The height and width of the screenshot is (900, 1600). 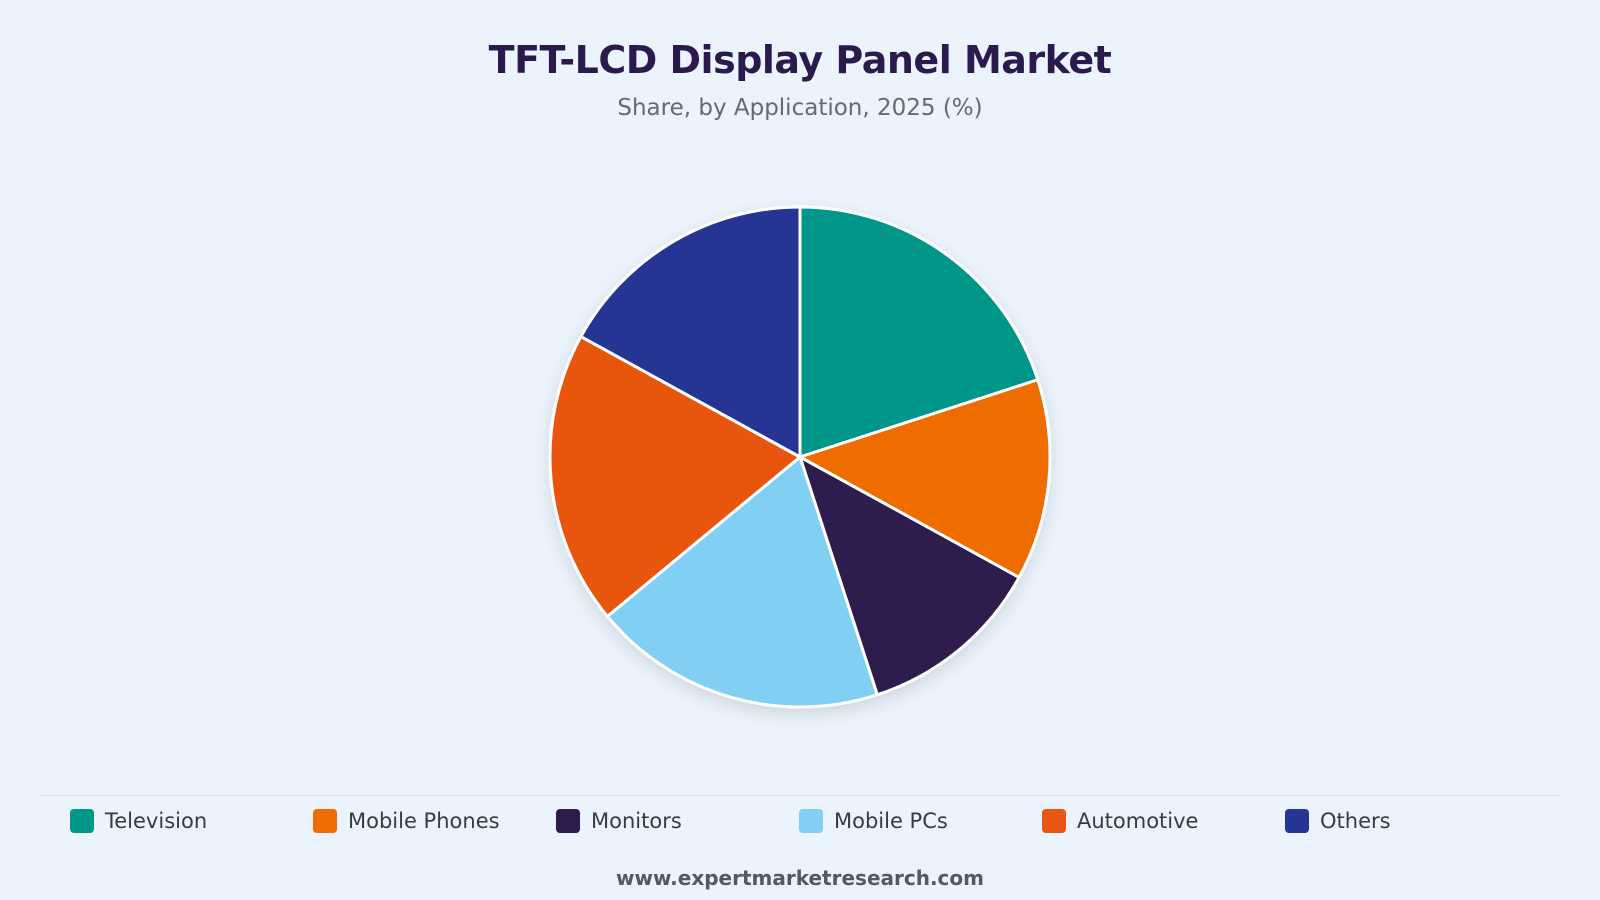 I want to click on legend-item-monitors: Monitors, so click(x=619, y=821).